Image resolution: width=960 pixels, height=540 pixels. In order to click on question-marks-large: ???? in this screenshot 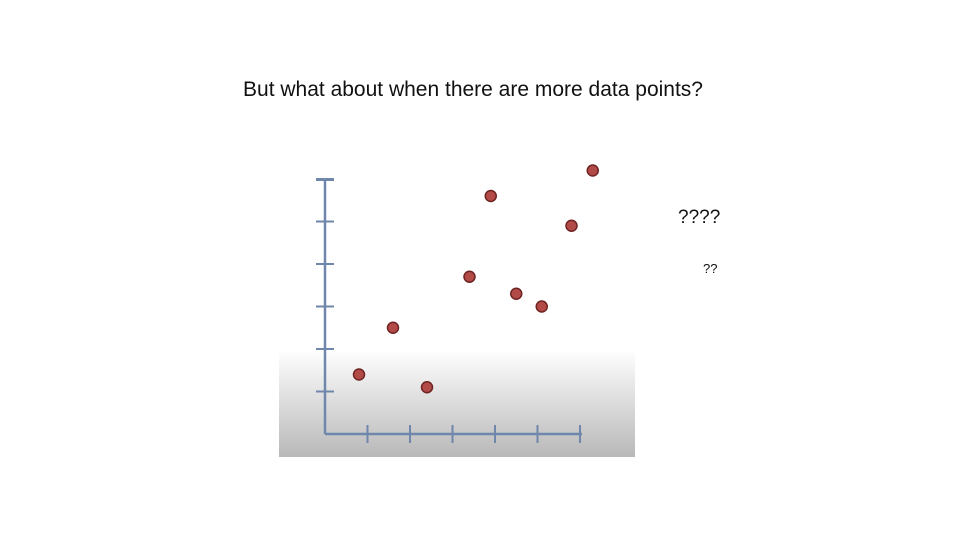, I will do `click(699, 217)`.